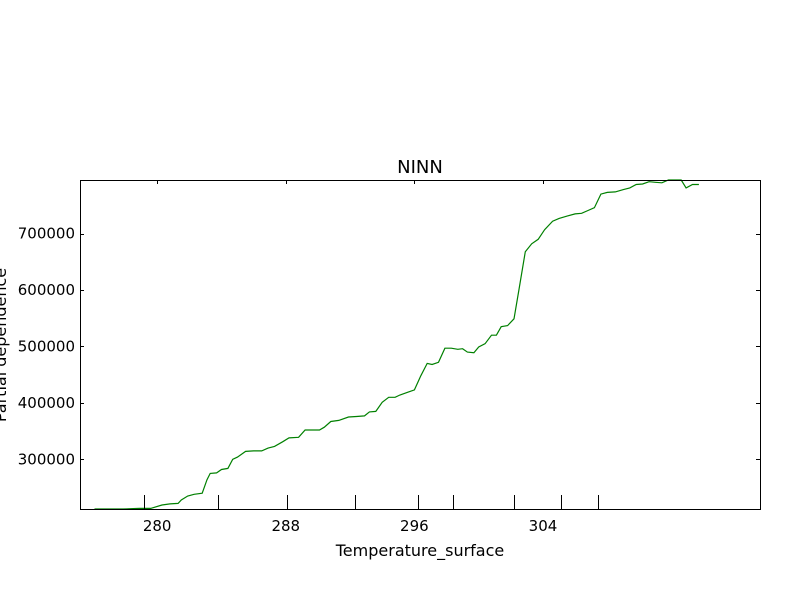  I want to click on x-axis-label: Temperature_surface, so click(419, 551).